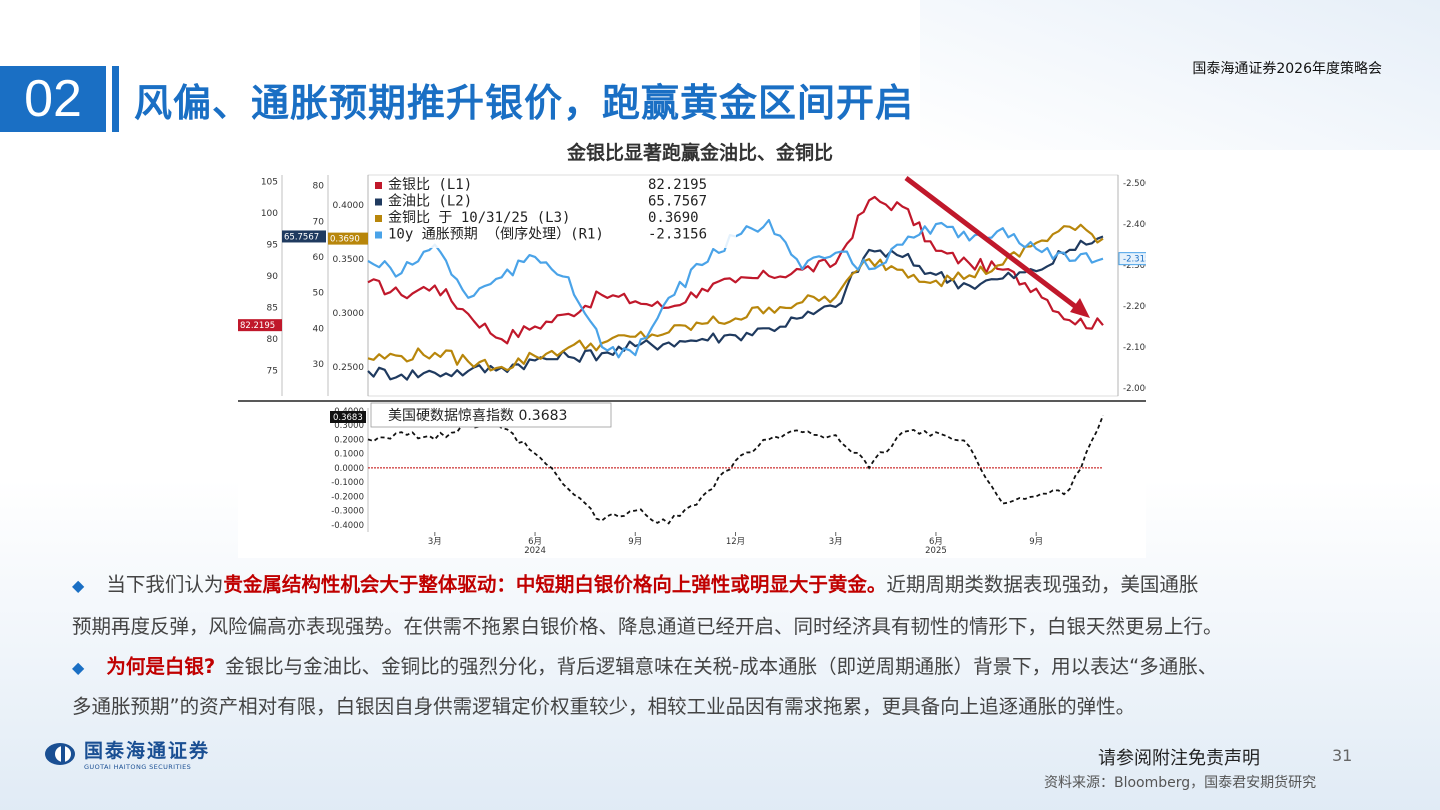  What do you see at coordinates (677, 235) in the screenshot?
I see `legend-value: -2.3156` at bounding box center [677, 235].